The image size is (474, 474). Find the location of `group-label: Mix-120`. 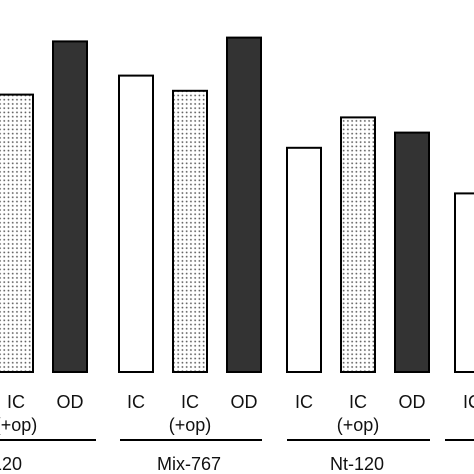

group-label: Mix-120 is located at coordinates (11, 464).